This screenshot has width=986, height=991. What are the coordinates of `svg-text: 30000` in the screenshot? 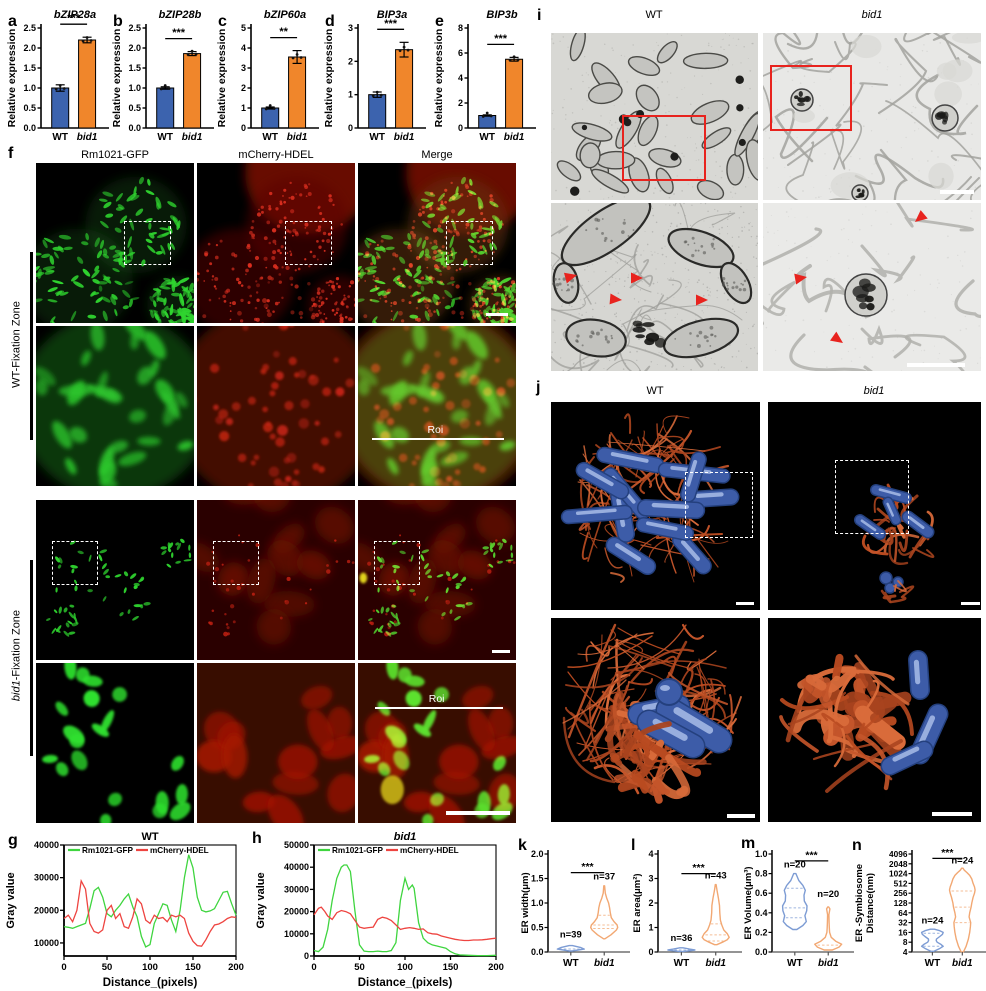 It's located at (46, 878).